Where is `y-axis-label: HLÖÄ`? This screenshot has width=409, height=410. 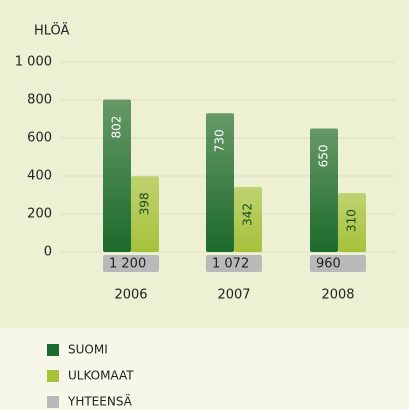
y-axis-label: HLÖÄ is located at coordinates (52, 30).